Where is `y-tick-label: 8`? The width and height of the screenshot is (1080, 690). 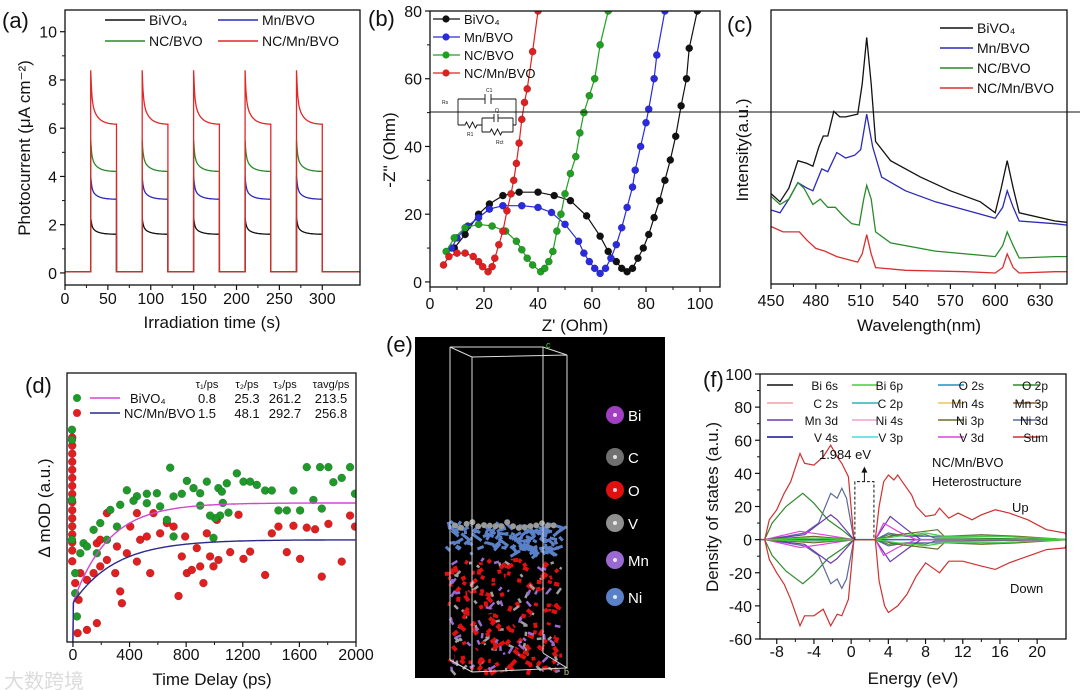
y-tick-label: 8 is located at coordinates (52, 81).